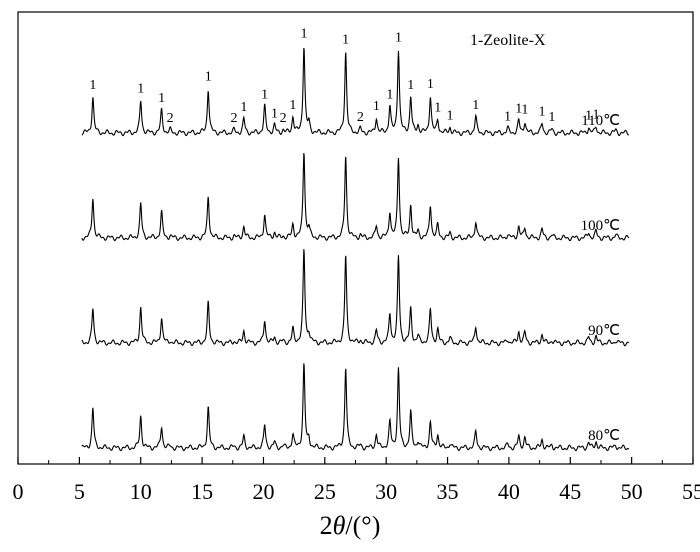 The height and width of the screenshot is (552, 700). Describe the element at coordinates (79, 491) in the screenshot. I see `x-tick-label: 5` at that location.